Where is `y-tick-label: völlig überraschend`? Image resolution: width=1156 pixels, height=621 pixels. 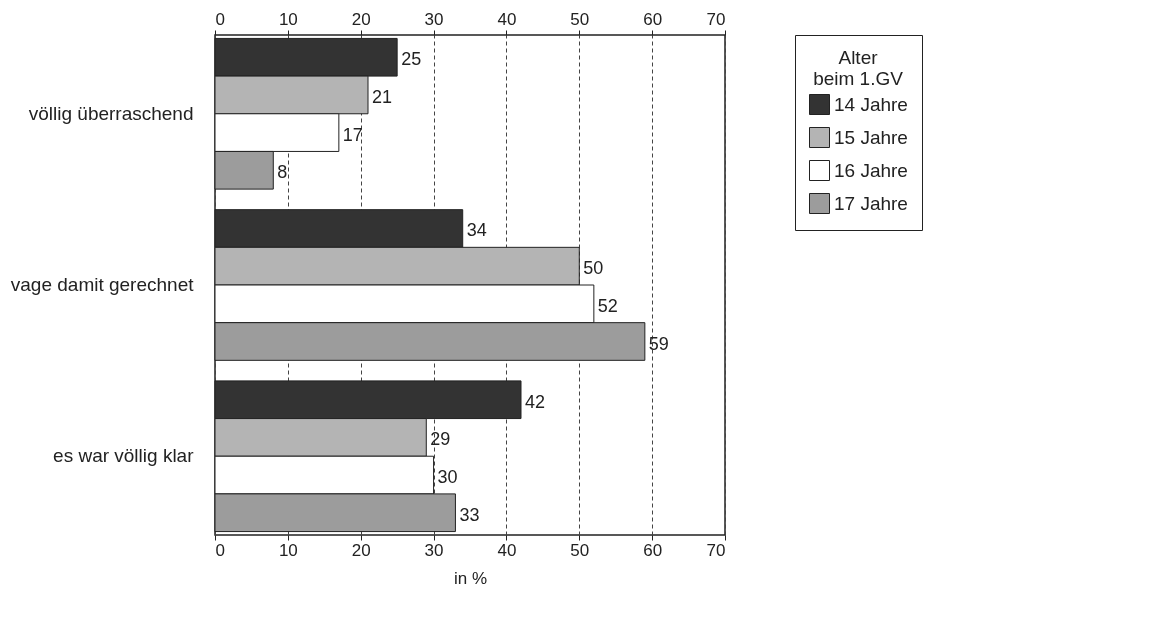 y-tick-label: völlig überraschend is located at coordinates (111, 113).